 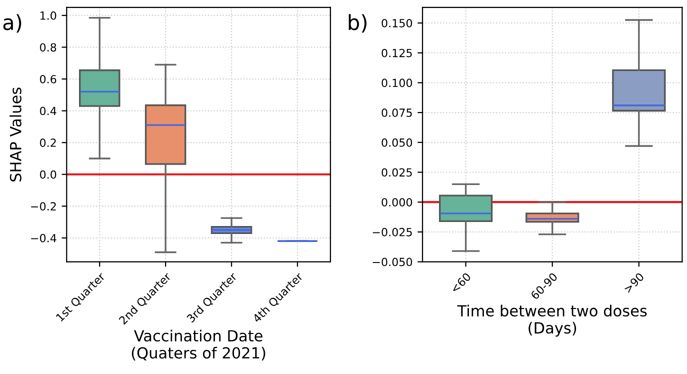 I want to click on y-tick-label: 0.050, so click(x=397, y=142).